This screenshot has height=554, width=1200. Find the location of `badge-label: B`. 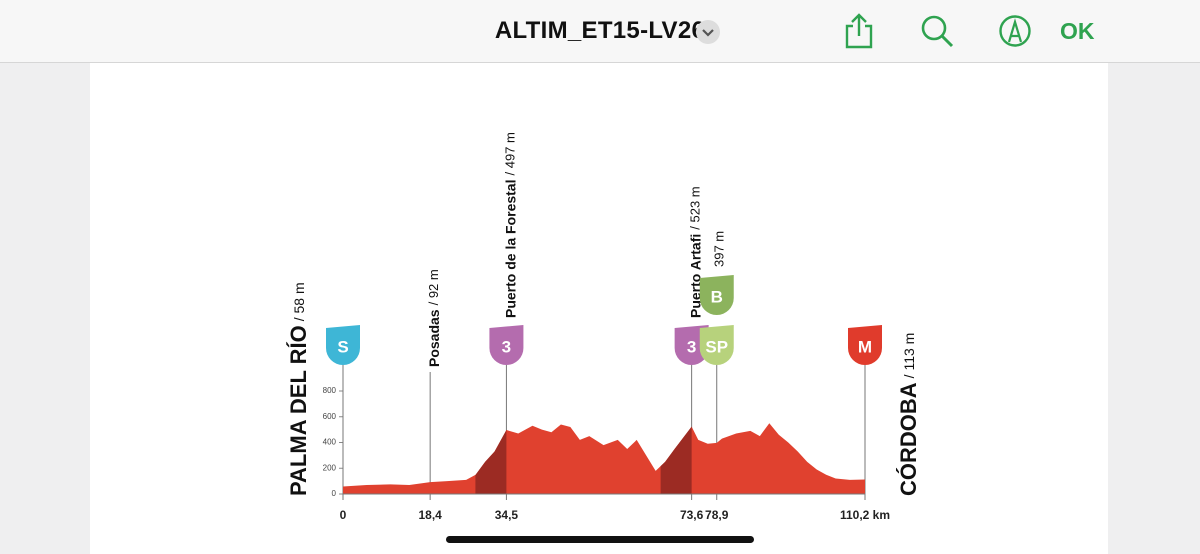

badge-label: B is located at coordinates (717, 296).